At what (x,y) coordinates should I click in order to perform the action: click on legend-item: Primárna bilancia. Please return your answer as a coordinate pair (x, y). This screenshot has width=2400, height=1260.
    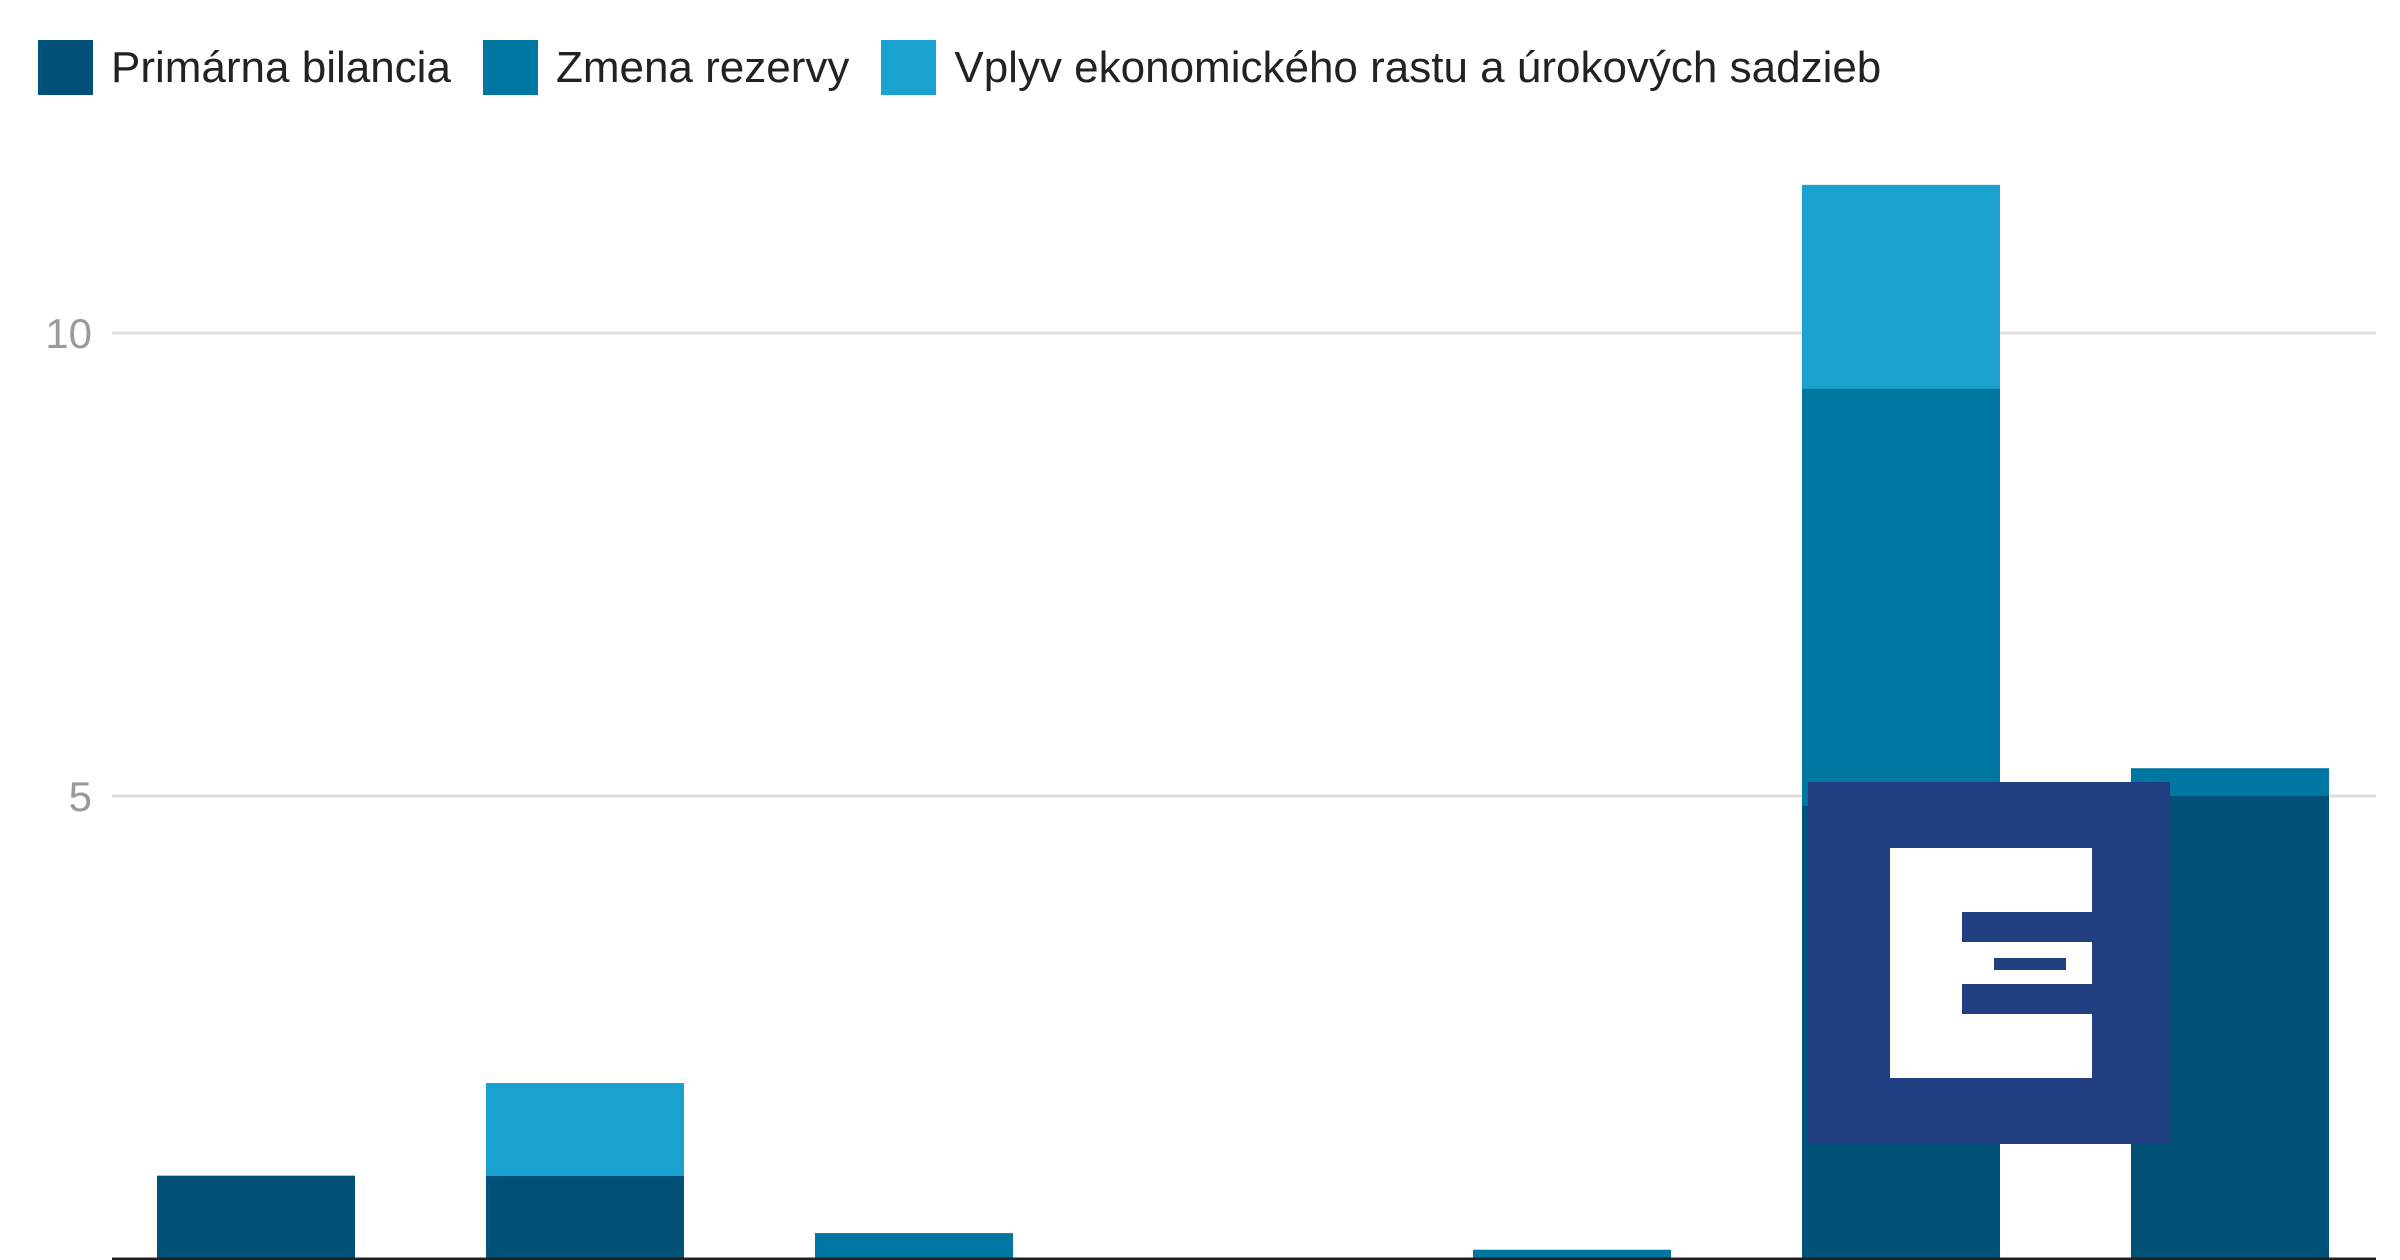
    Looking at the image, I should click on (244, 67).